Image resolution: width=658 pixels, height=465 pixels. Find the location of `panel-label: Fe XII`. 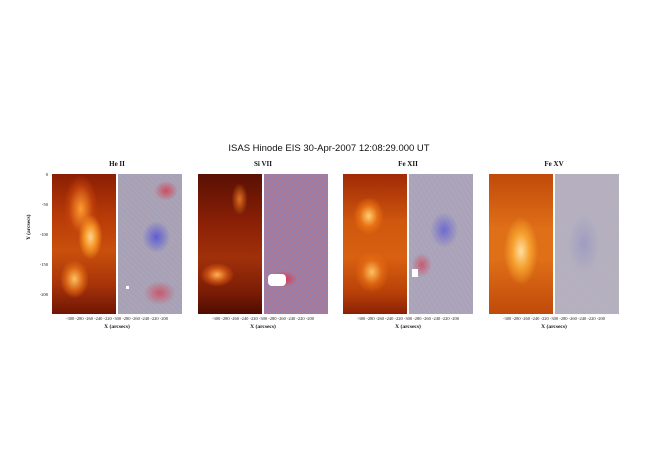

panel-label: Fe XII is located at coordinates (408, 164).